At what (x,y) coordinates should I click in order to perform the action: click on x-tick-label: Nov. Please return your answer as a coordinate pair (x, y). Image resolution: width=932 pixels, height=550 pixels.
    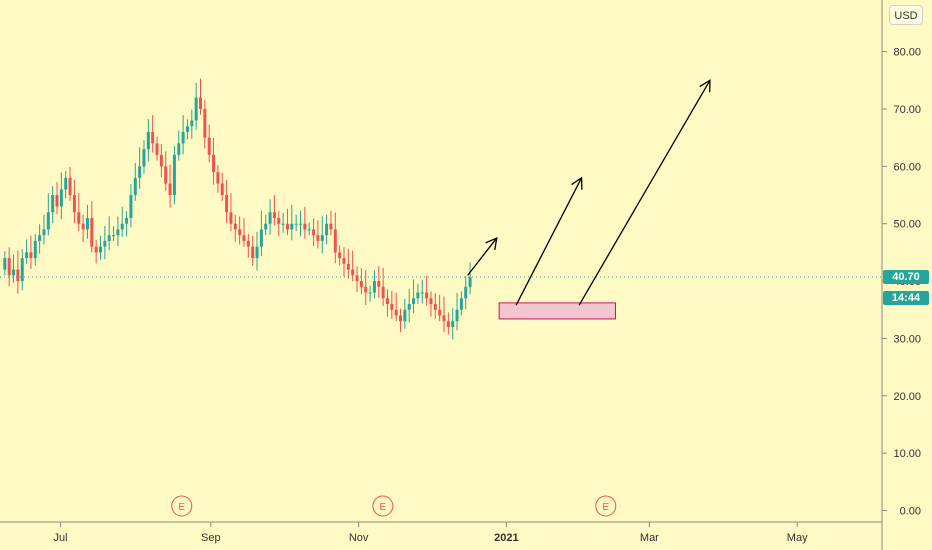
    Looking at the image, I should click on (359, 538).